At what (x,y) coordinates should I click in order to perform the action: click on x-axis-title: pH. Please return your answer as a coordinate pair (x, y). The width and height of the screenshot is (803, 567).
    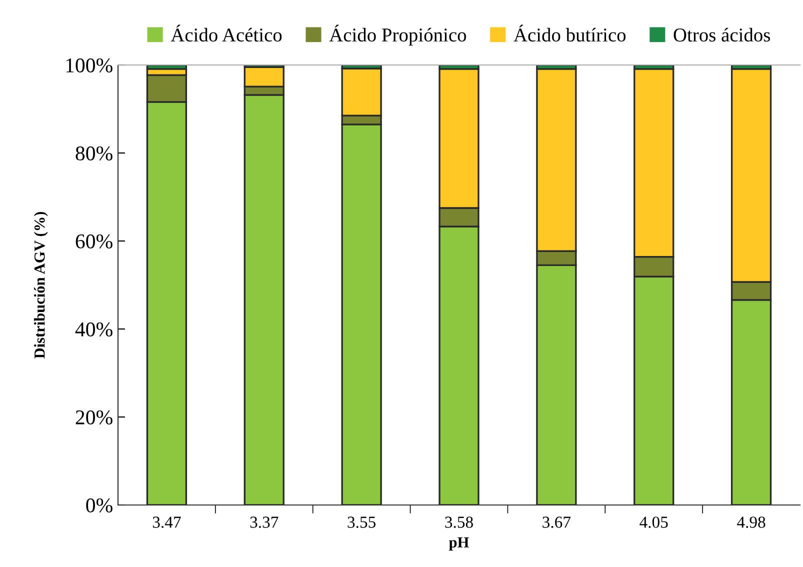
    Looking at the image, I should click on (459, 544).